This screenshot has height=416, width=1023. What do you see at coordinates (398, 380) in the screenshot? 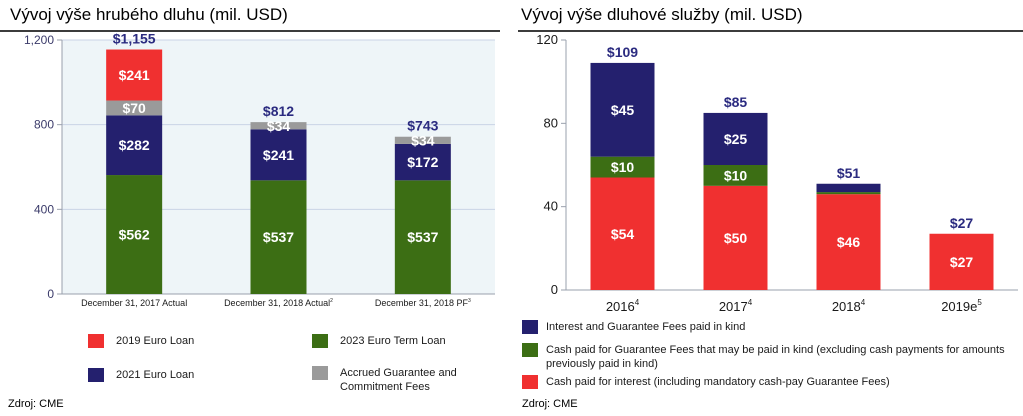
I see `legend-label: Accrued Guarantee and Commitment Fees` at bounding box center [398, 380].